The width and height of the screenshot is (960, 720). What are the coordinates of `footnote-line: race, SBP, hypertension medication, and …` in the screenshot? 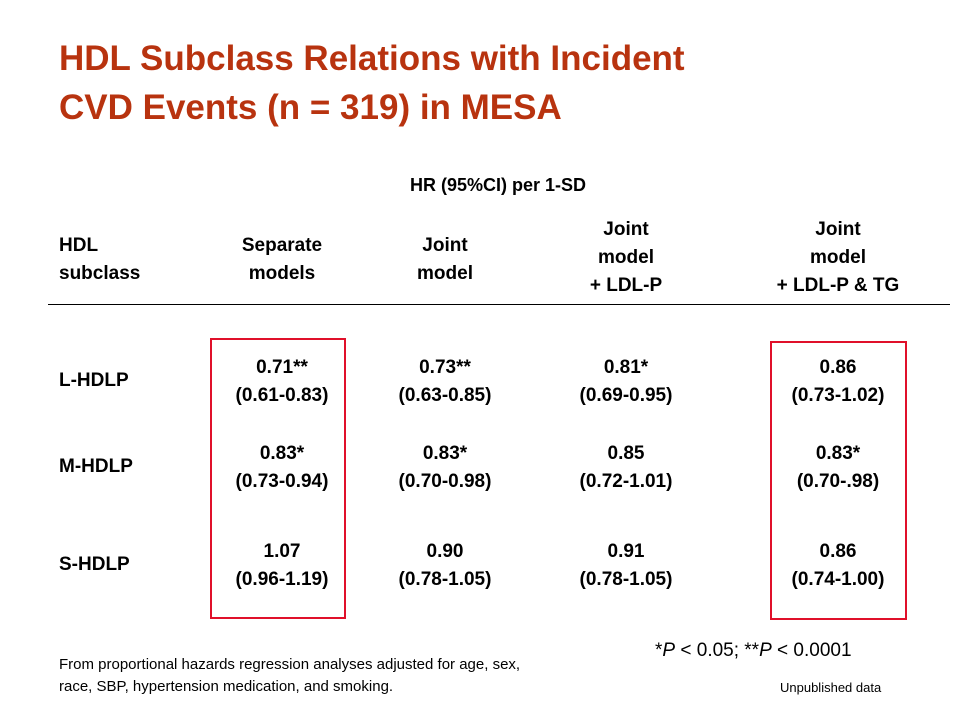 It's located at (226, 686).